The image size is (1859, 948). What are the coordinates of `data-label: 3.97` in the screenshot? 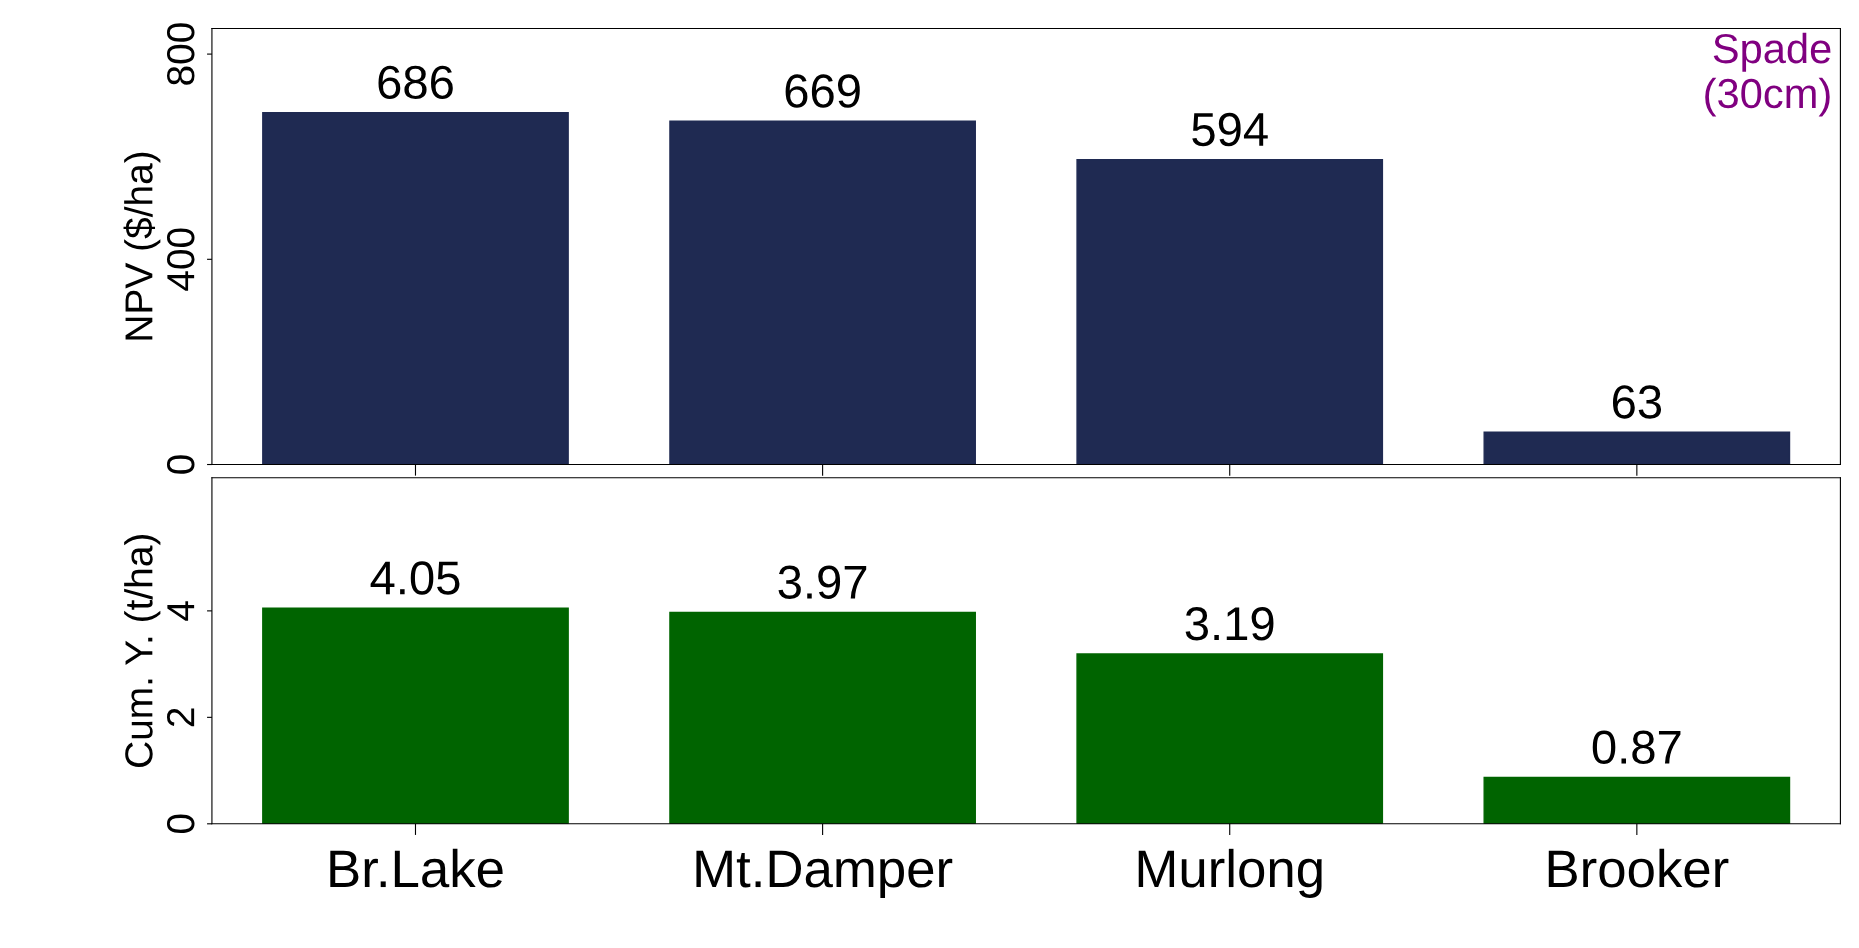 It's located at (822, 582).